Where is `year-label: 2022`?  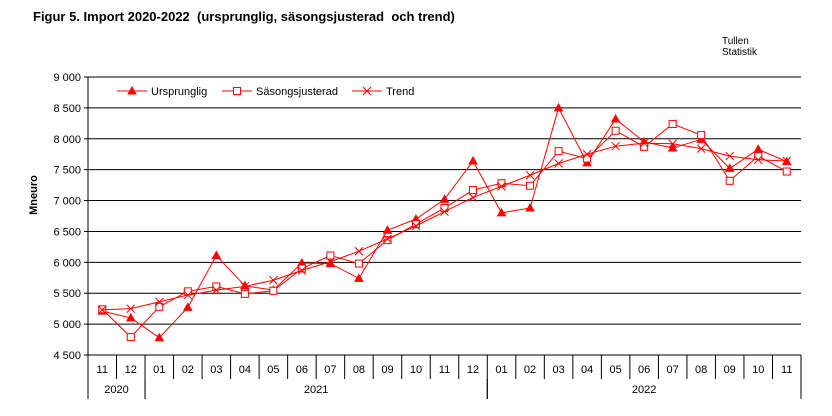
year-label: 2022 is located at coordinates (644, 390).